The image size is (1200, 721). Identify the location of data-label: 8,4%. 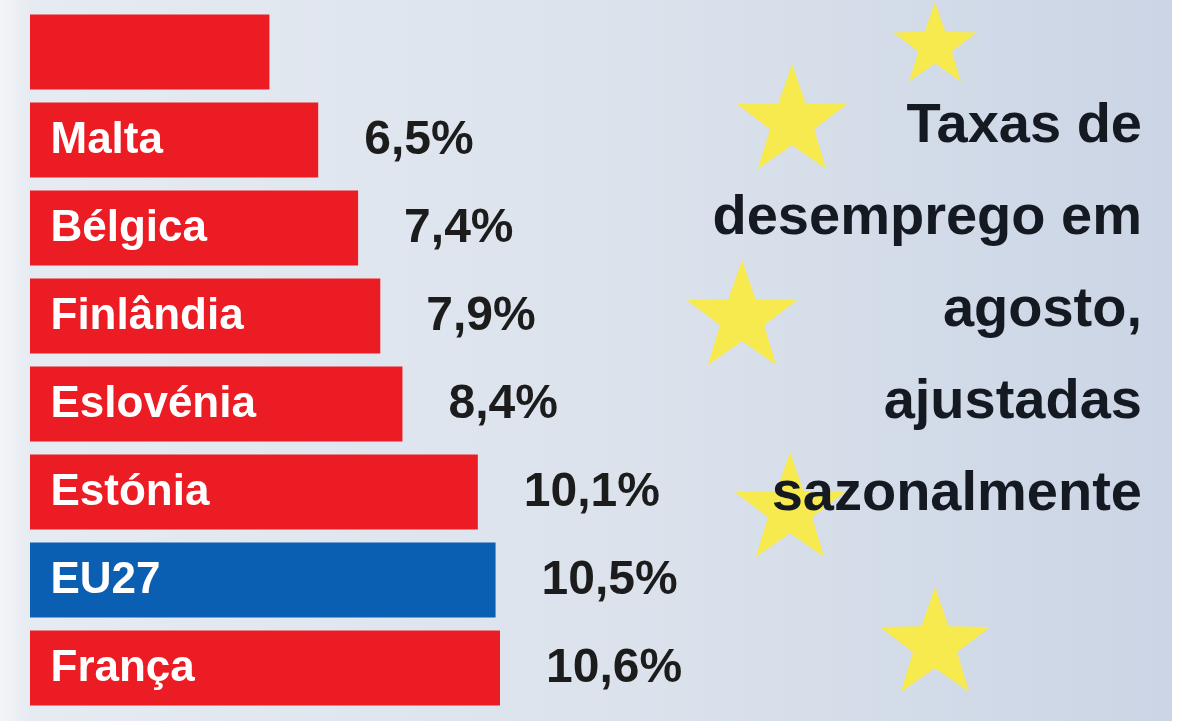
(503, 401).